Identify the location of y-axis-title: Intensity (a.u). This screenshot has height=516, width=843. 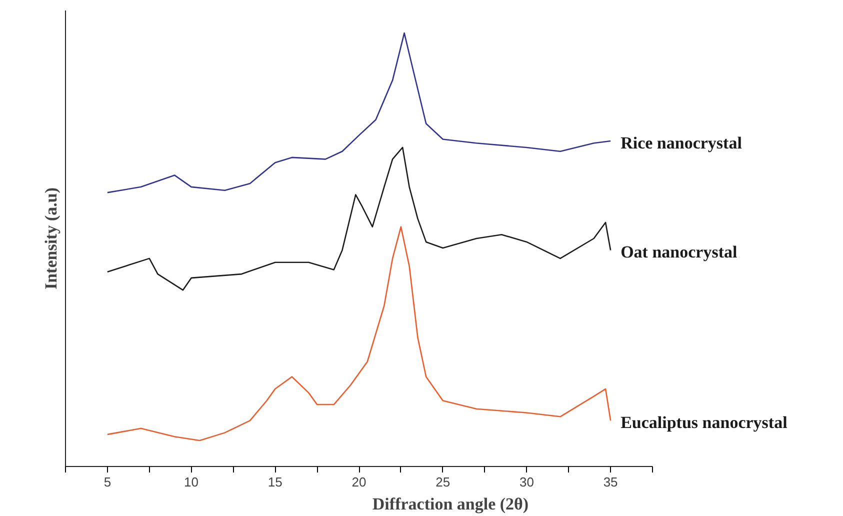
(51, 238).